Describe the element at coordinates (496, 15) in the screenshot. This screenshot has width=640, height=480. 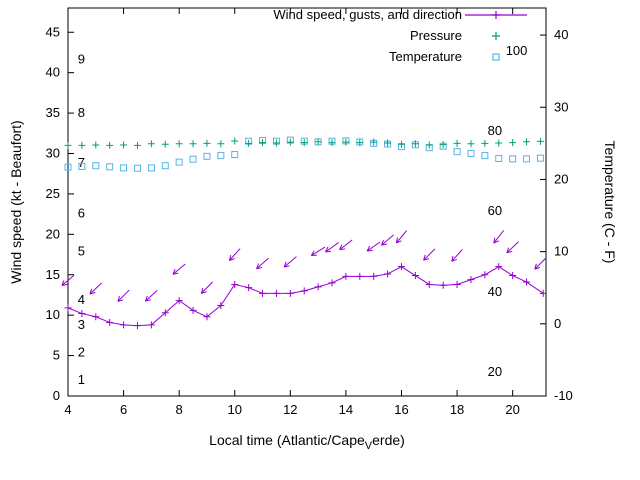
I see `wind-line-plus-icon` at that location.